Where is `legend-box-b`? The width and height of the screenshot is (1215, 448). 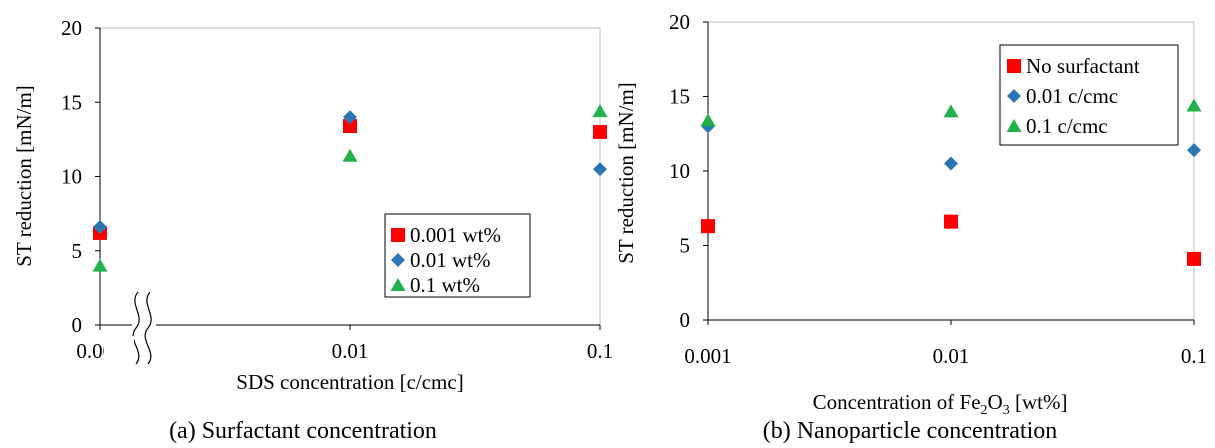
legend-box-b is located at coordinates (1089, 95).